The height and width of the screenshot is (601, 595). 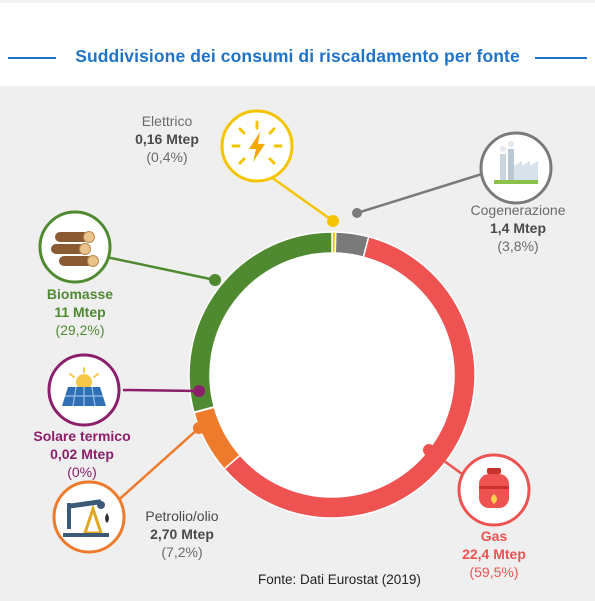 I want to click on label-elettrico: Elettrico 0,16 Mtep (0,4%), so click(x=167, y=139).